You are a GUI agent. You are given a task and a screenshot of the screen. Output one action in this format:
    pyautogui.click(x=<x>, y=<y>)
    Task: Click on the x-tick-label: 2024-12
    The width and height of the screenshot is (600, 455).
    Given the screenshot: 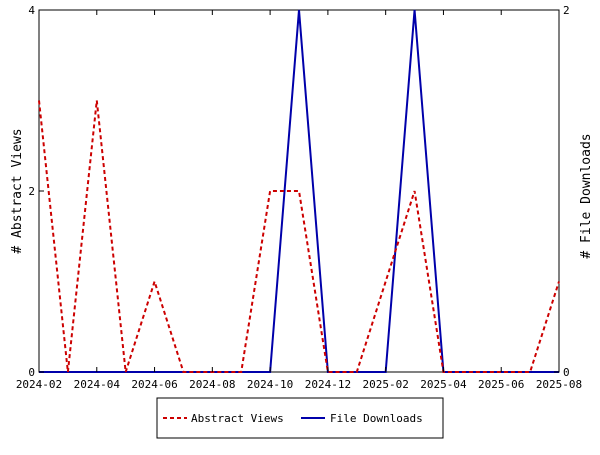 What is the action you would take?
    pyautogui.click(x=328, y=384)
    